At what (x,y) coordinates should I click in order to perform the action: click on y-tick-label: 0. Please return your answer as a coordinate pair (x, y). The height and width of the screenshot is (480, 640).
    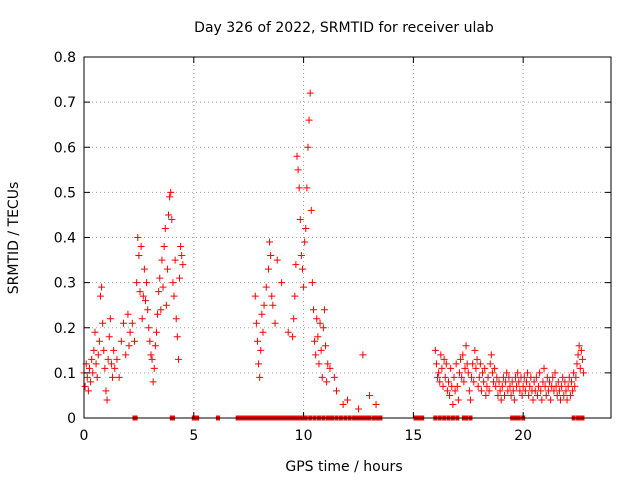
    Looking at the image, I should click on (71, 419).